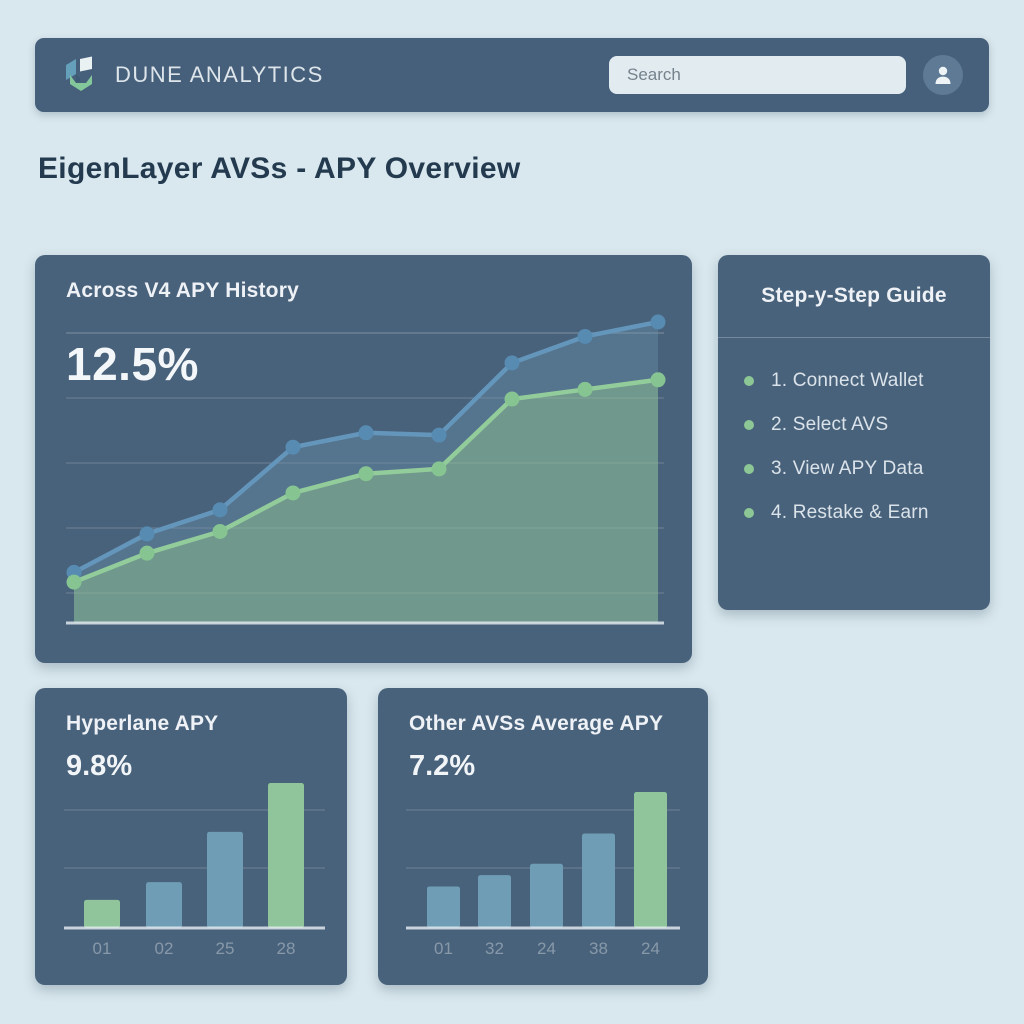 This screenshot has height=1024, width=1024. Describe the element at coordinates (164, 948) in the screenshot. I see `bar-label: 02` at that location.